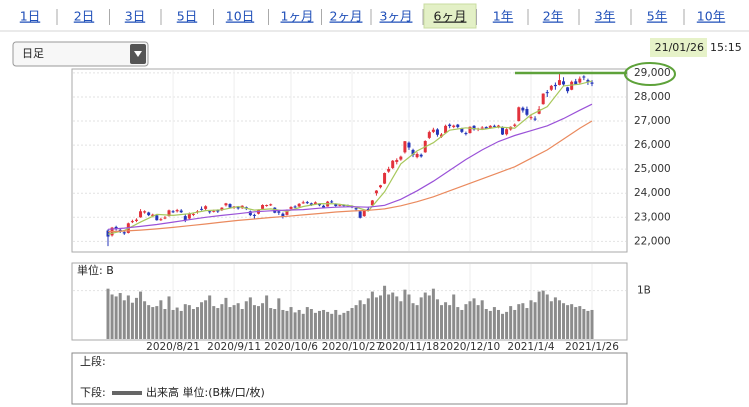 This screenshot has height=407, width=749. What do you see at coordinates (503, 16) in the screenshot?
I see `period-tab: 1年` at bounding box center [503, 16].